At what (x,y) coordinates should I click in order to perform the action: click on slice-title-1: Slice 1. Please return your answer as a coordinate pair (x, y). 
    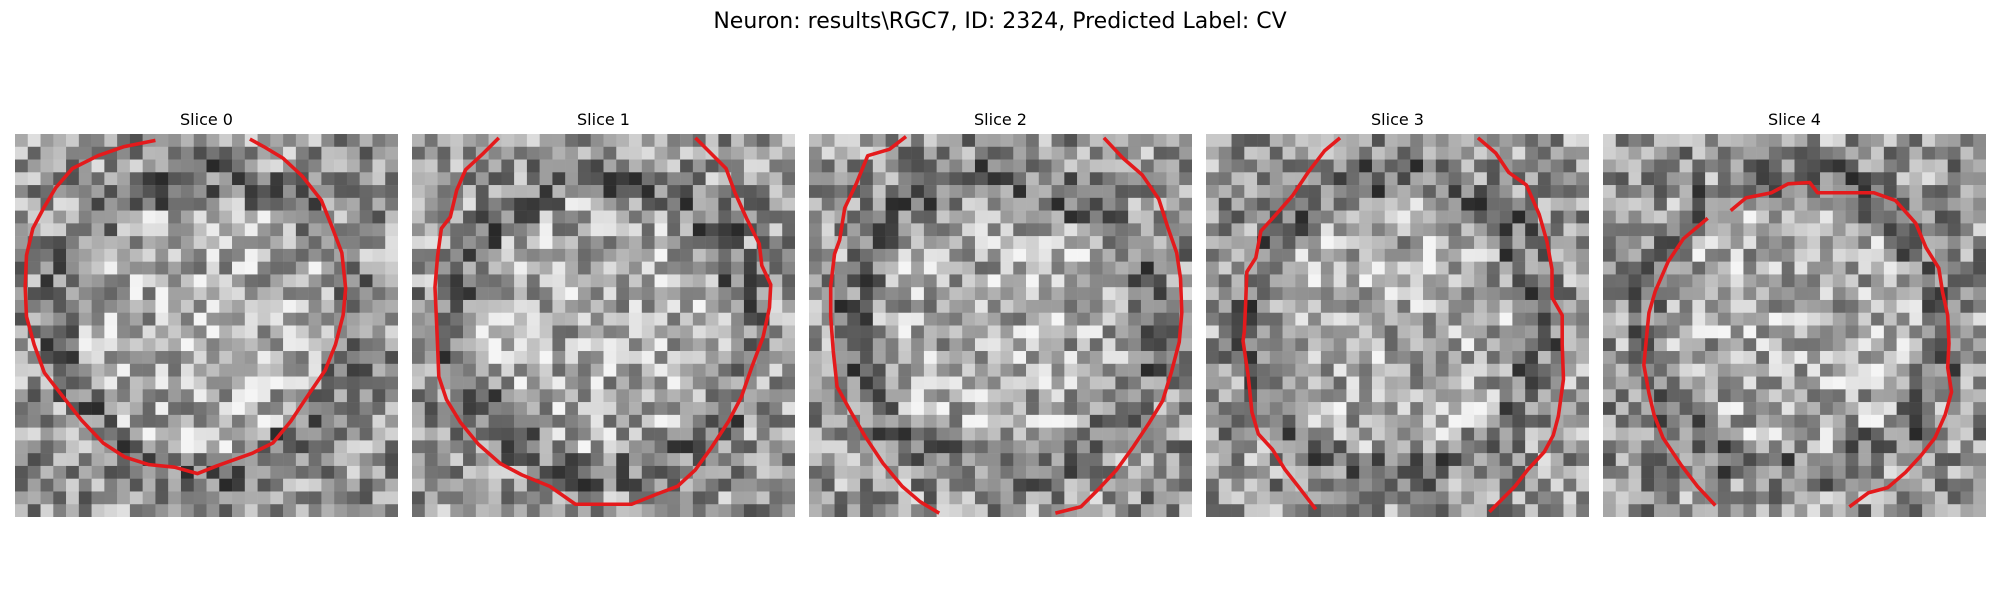
    Looking at the image, I should click on (603, 119).